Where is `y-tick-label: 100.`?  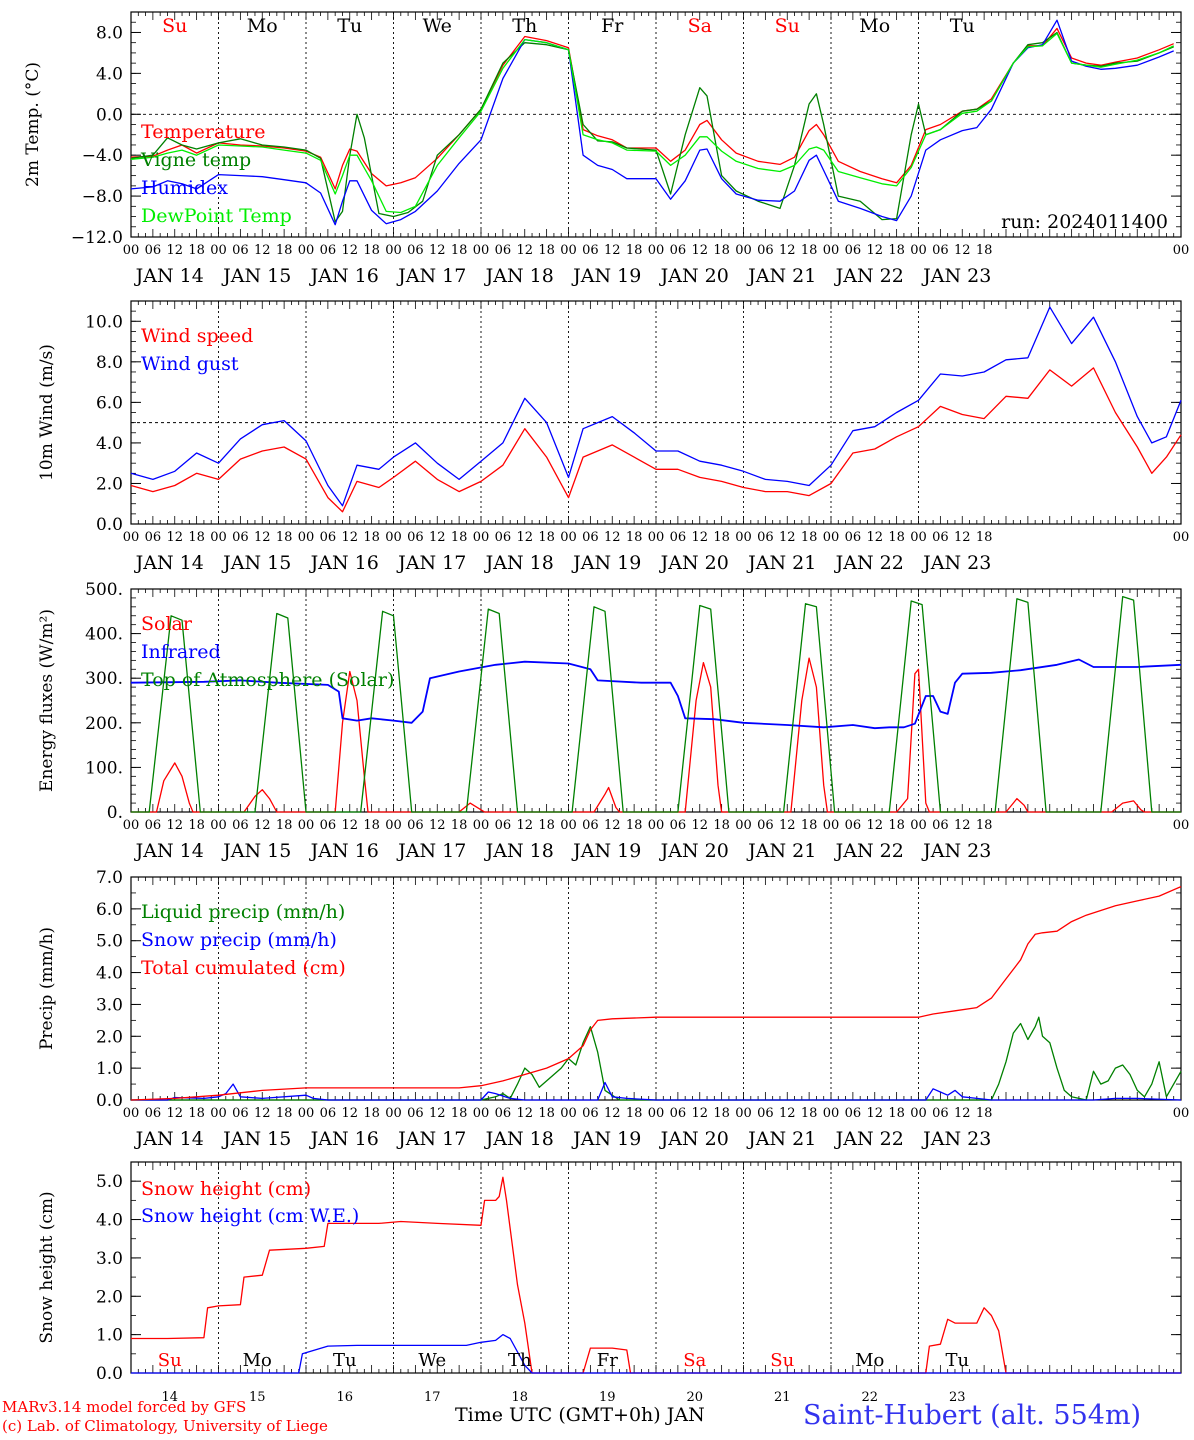 y-tick-label: 100. is located at coordinates (104, 768).